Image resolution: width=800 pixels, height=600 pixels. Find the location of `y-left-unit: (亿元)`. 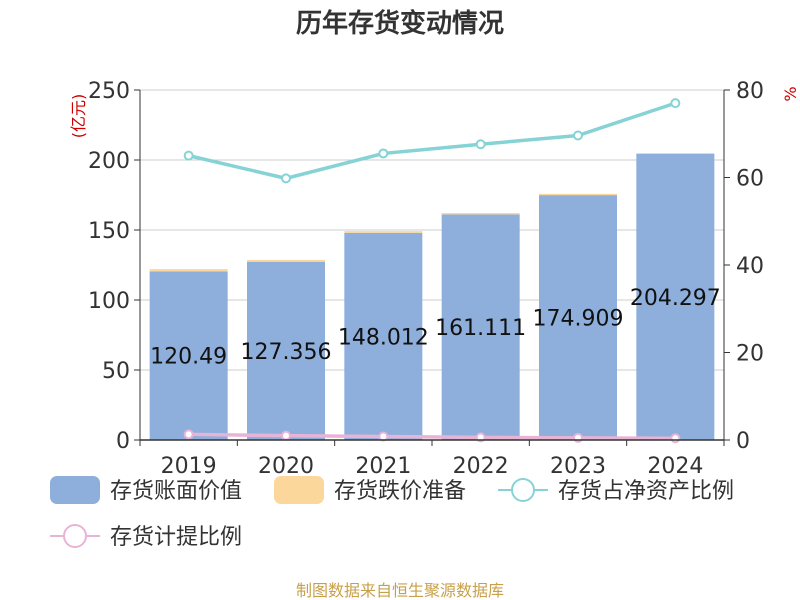

y-left-unit: (亿元) is located at coordinates (78, 116).